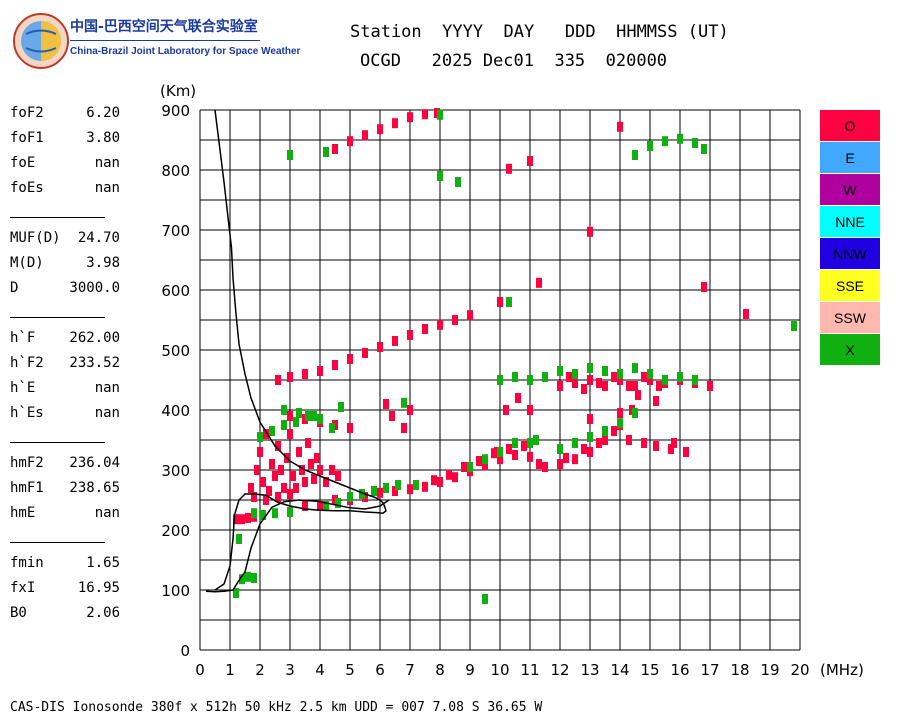 The width and height of the screenshot is (900, 720). Describe the element at coordinates (27, 488) in the screenshot. I see `param-label: hmF1` at that location.